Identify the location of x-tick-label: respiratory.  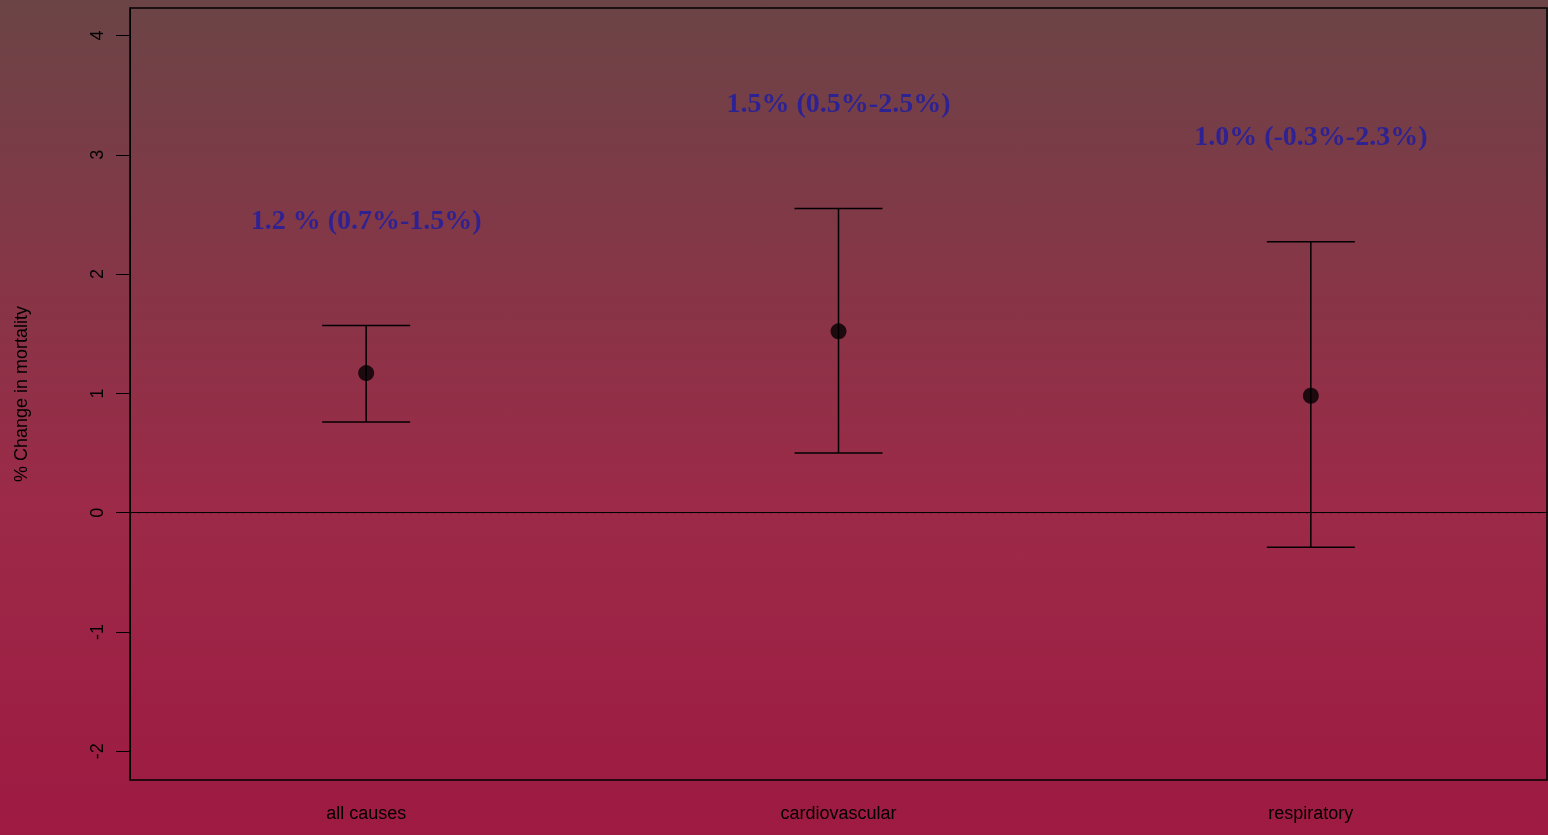
(1311, 813).